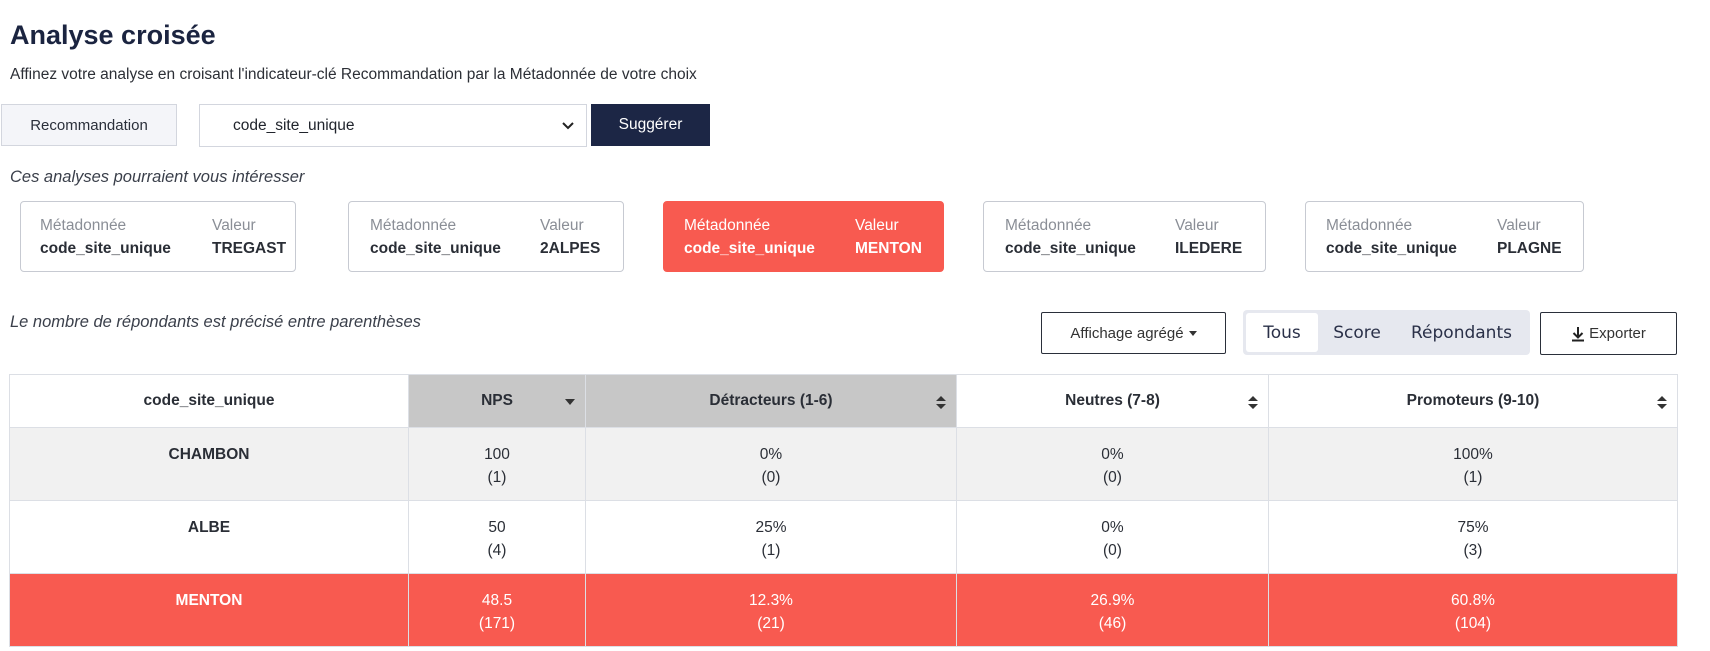 This screenshot has width=1710, height=651. What do you see at coordinates (1386, 332) in the screenshot?
I see `view-toggle: Tous Score Répondants` at bounding box center [1386, 332].